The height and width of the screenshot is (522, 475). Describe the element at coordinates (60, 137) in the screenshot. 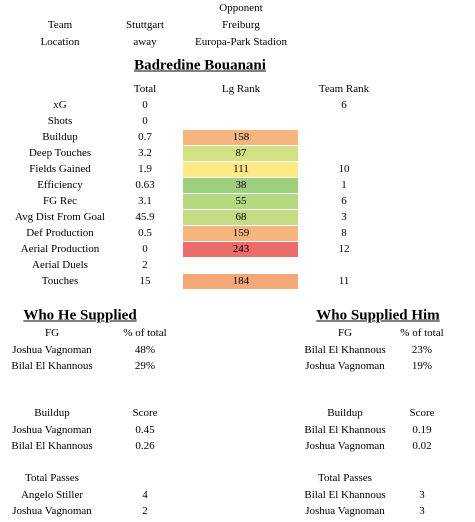

I see `row-label: Buildup` at that location.